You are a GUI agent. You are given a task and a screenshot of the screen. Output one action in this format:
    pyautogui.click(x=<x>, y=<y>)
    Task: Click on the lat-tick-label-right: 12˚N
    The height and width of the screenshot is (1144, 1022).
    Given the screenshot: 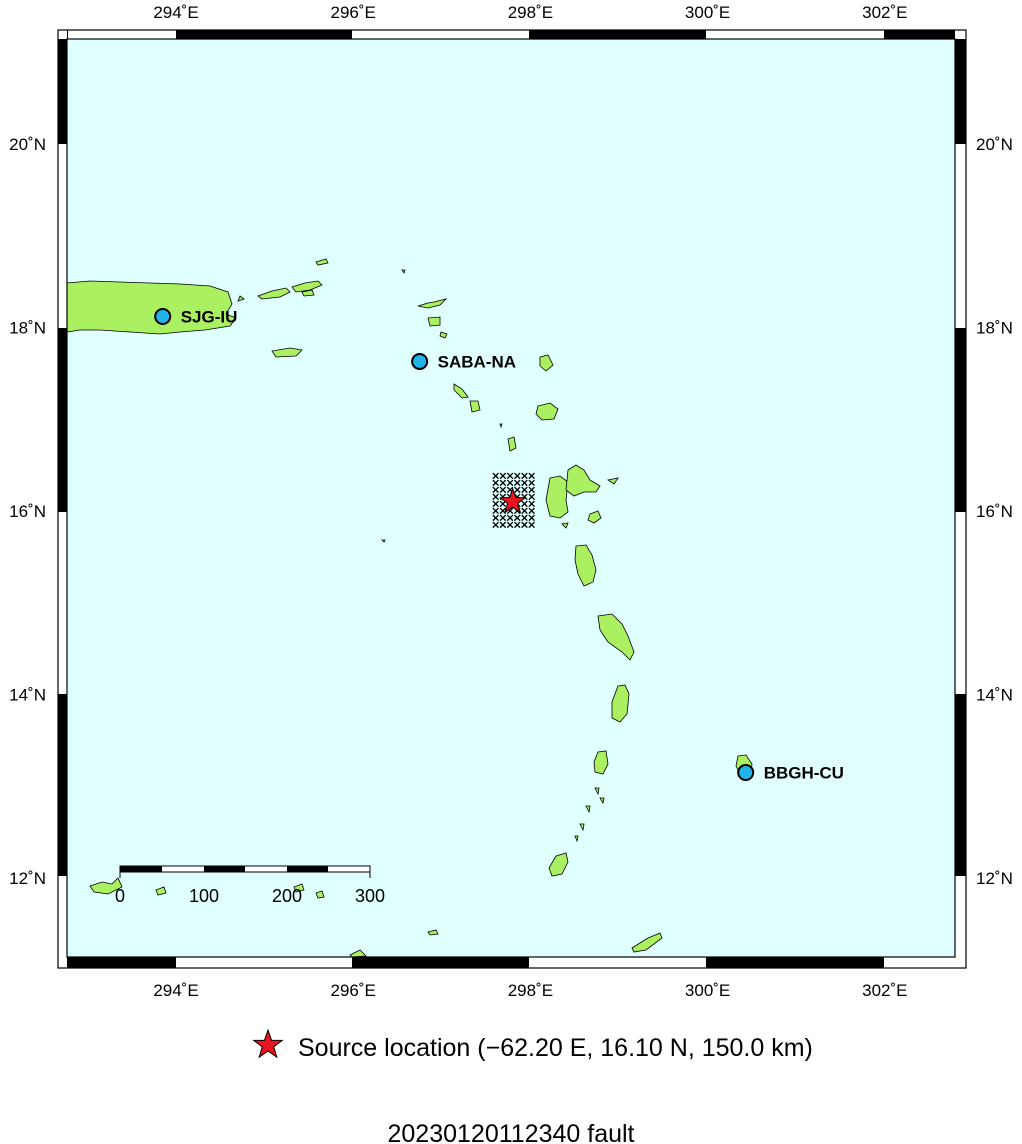 What is the action you would take?
    pyautogui.click(x=994, y=878)
    